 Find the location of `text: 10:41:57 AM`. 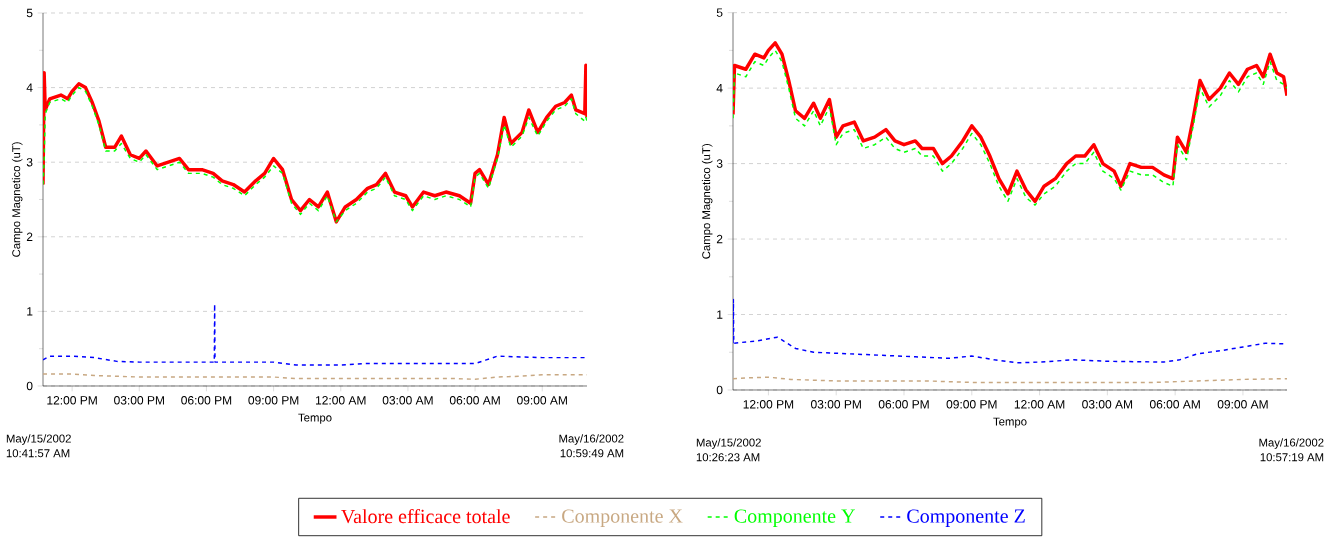

text: 10:41:57 AM is located at coordinates (38, 453).